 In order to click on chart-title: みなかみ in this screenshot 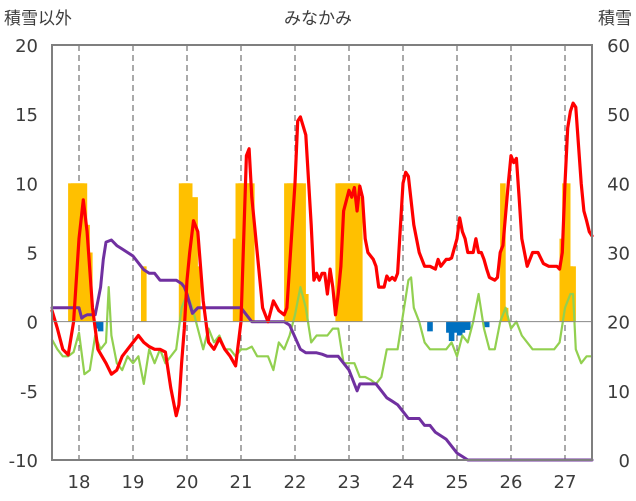, I will do `click(318, 19)`.